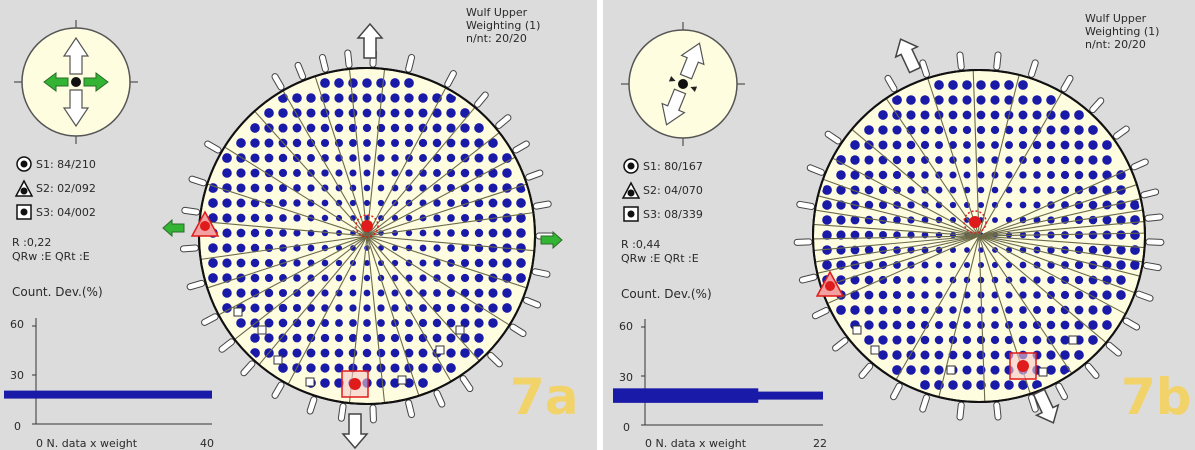  I want to click on ratio-label: R :0,22, so click(32, 242).